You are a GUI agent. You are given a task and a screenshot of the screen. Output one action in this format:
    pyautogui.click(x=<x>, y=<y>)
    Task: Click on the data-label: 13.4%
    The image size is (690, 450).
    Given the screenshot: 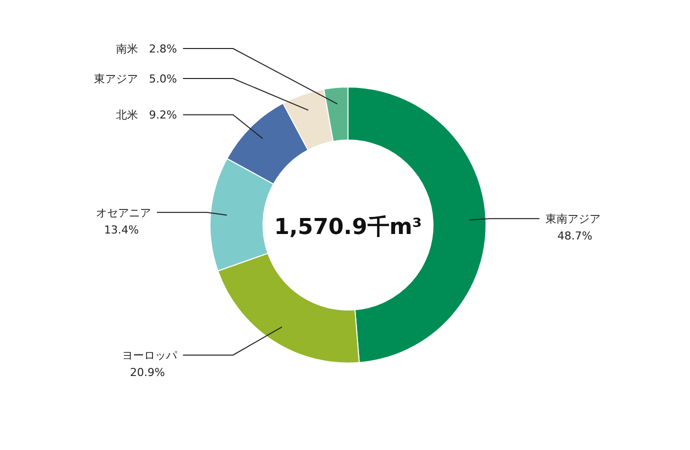 What is the action you would take?
    pyautogui.click(x=121, y=229)
    